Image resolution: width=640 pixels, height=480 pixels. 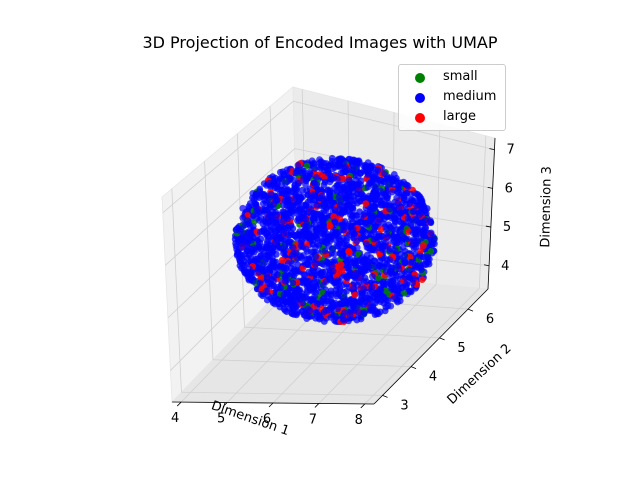 I want to click on legend-label-small: small, so click(x=460, y=76).